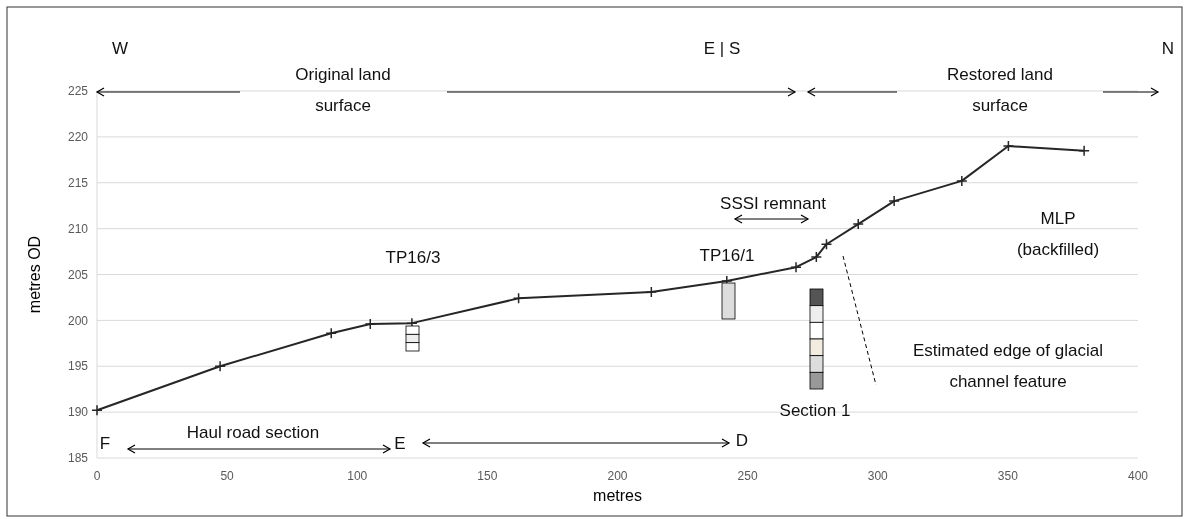 This screenshot has height=519, width=1187. What do you see at coordinates (1058, 234) in the screenshot?
I see `annotation: MLP (backfilled)` at bounding box center [1058, 234].